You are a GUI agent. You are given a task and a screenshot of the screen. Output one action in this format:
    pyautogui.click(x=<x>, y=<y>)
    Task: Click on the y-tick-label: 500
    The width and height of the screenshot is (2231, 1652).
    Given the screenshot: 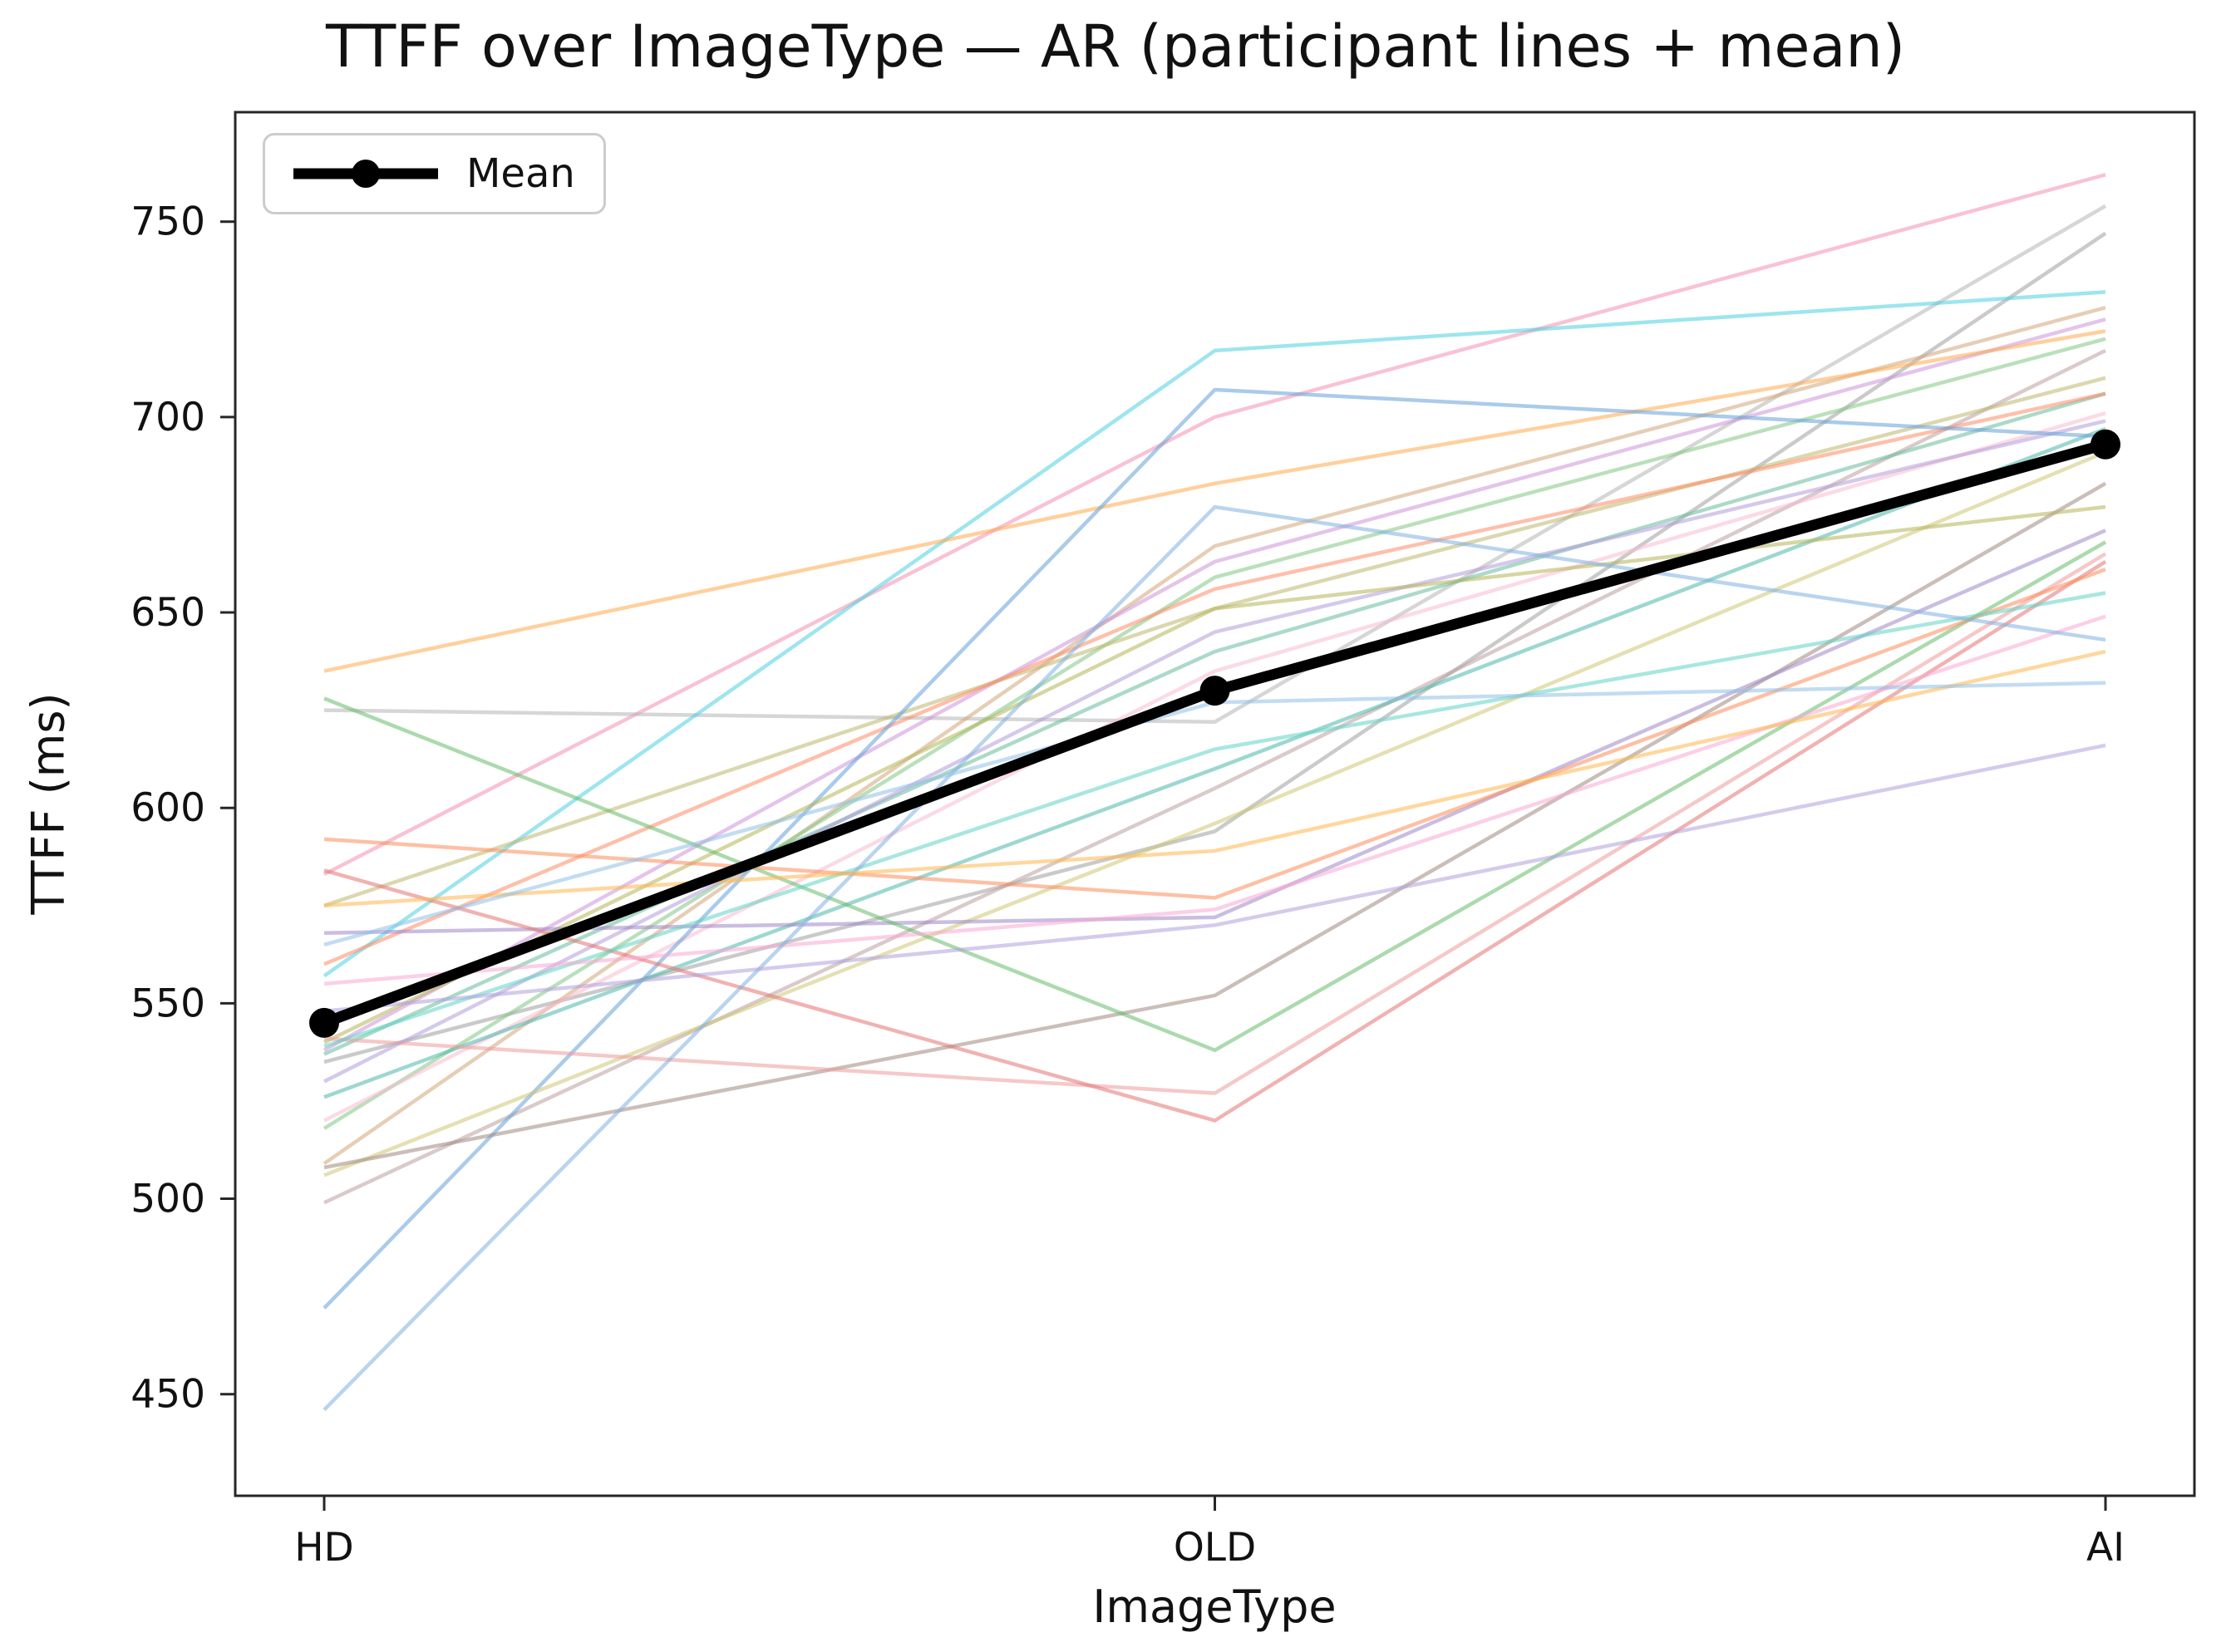 What is the action you would take?
    pyautogui.click(x=168, y=1199)
    